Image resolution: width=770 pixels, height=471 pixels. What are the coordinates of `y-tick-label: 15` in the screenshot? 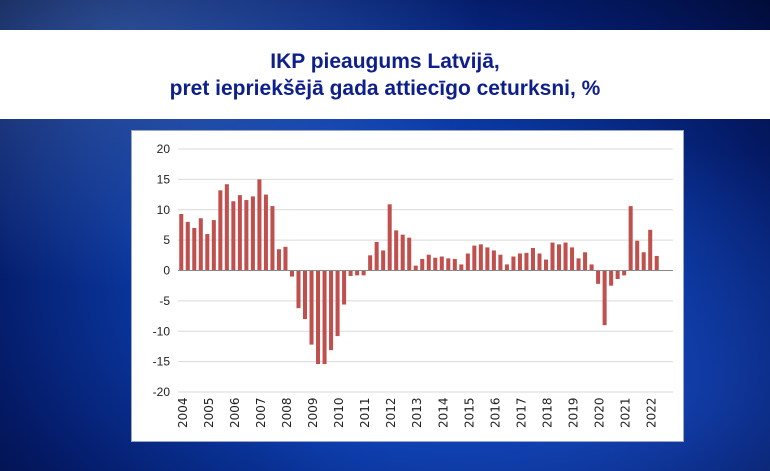 It's located at (164, 179).